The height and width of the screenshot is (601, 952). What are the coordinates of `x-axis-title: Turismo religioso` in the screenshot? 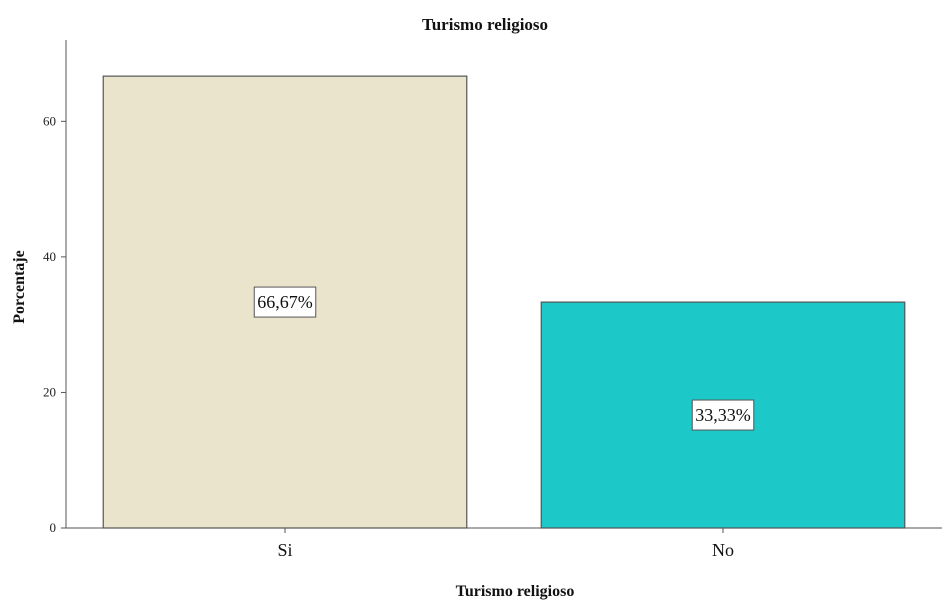 It's located at (515, 591).